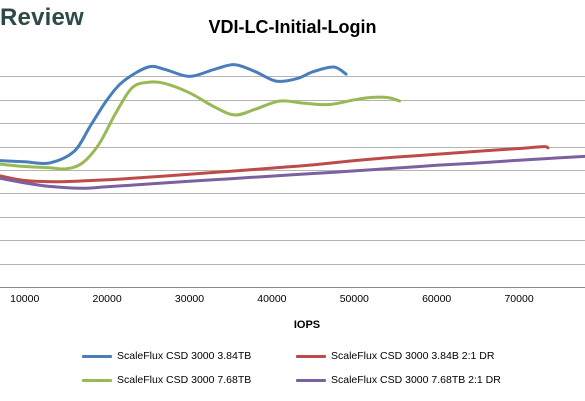 This screenshot has height=401, width=585. Describe the element at coordinates (189, 299) in the screenshot. I see `x-tick-label: 30000` at that location.